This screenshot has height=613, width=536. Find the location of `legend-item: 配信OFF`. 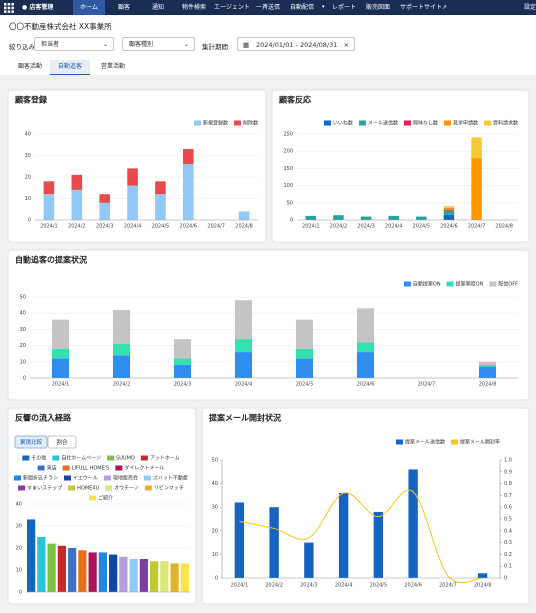

legend-item: 配信OFF is located at coordinates (503, 284).